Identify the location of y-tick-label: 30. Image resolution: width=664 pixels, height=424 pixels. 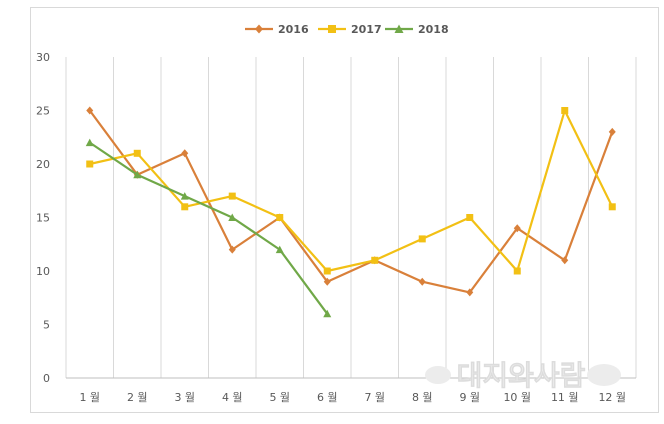
(43, 57).